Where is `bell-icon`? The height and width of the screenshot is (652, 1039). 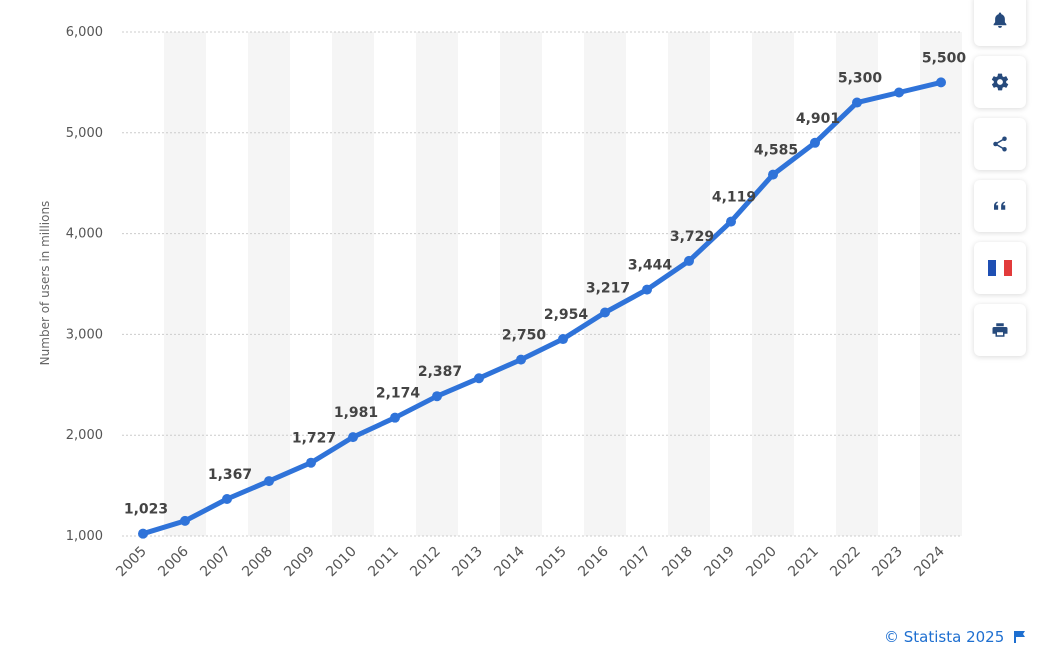 bell-icon is located at coordinates (1000, 20).